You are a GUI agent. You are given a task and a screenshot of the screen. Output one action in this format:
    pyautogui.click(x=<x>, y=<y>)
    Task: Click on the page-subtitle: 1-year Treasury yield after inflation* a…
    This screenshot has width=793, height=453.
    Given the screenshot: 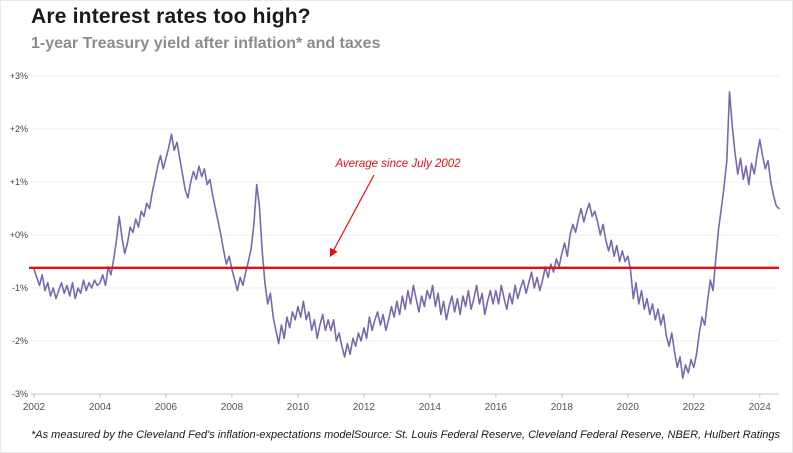 What is the action you would take?
    pyautogui.click(x=206, y=43)
    